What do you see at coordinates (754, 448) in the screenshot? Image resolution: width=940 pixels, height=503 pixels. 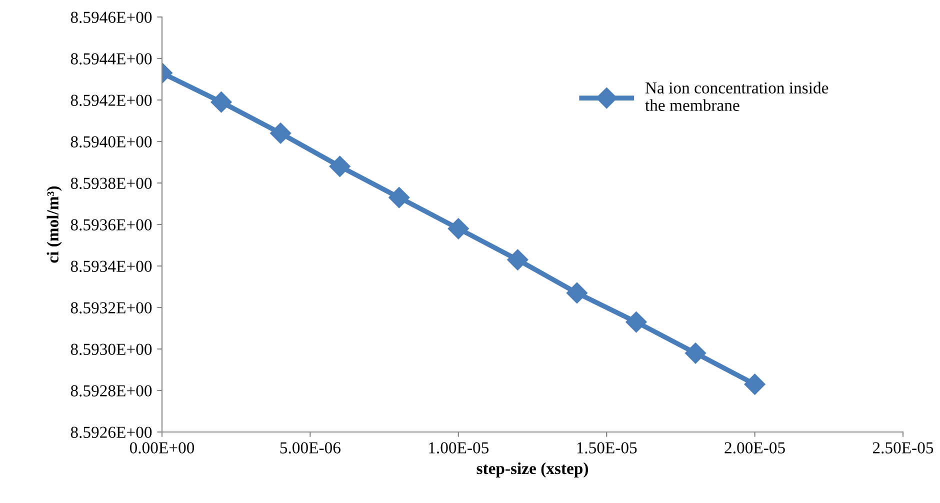 I see `x-tick-label: 2.00E-05` at bounding box center [754, 448].